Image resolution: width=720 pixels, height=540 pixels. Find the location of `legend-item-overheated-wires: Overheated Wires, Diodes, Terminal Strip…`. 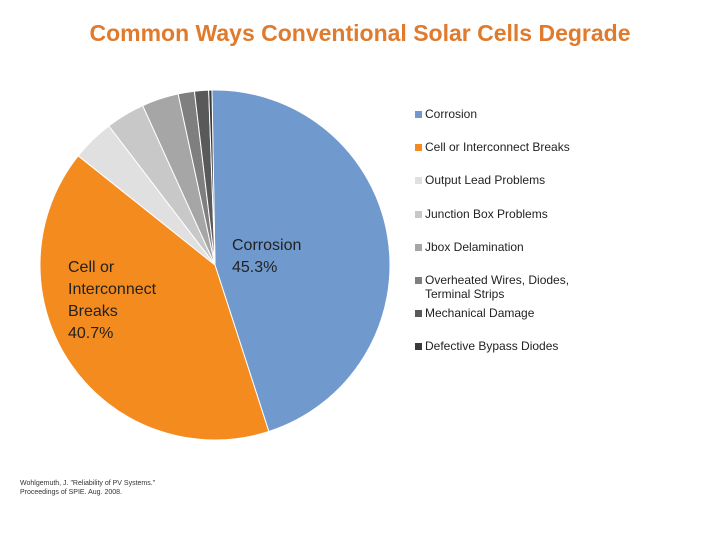

legend-item-overheated-wires: Overheated Wires, Diodes, Terminal Strip… is located at coordinates (505, 287).